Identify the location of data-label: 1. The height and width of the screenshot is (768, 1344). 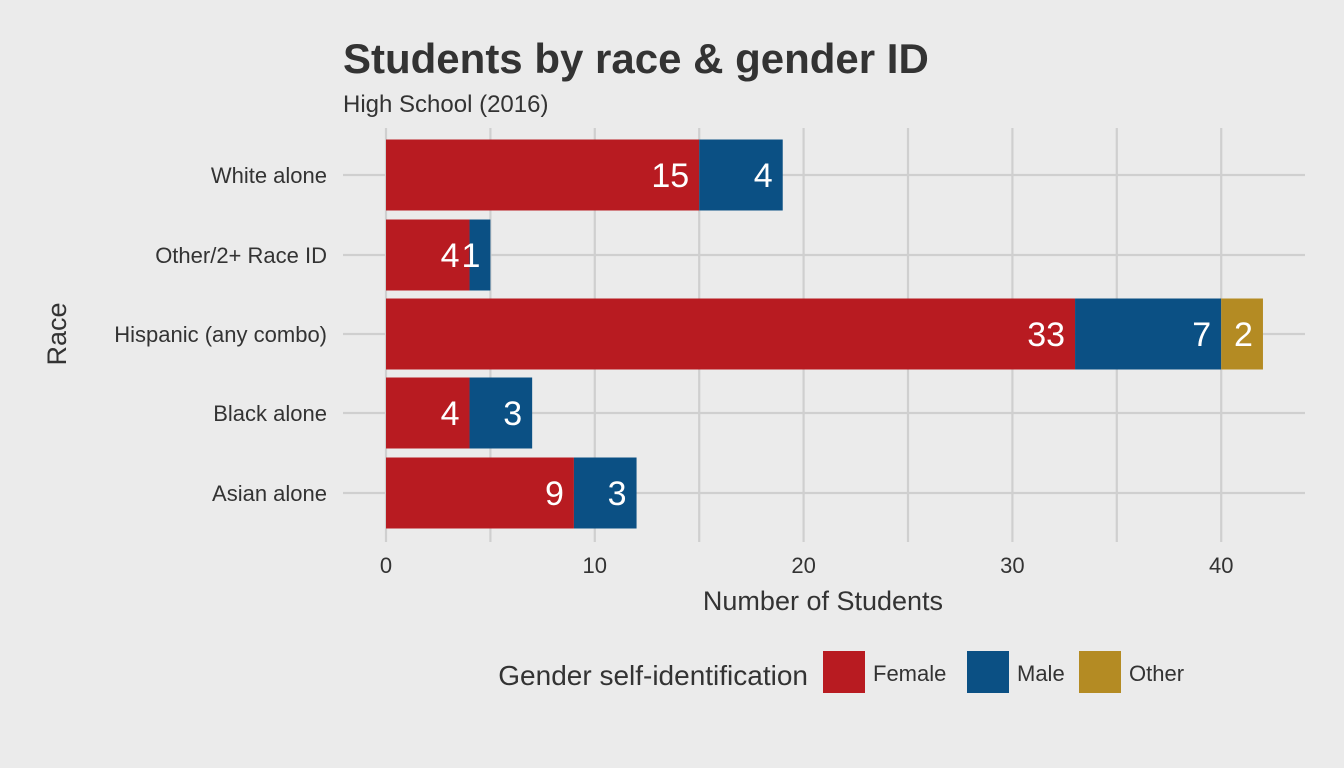
(470, 256).